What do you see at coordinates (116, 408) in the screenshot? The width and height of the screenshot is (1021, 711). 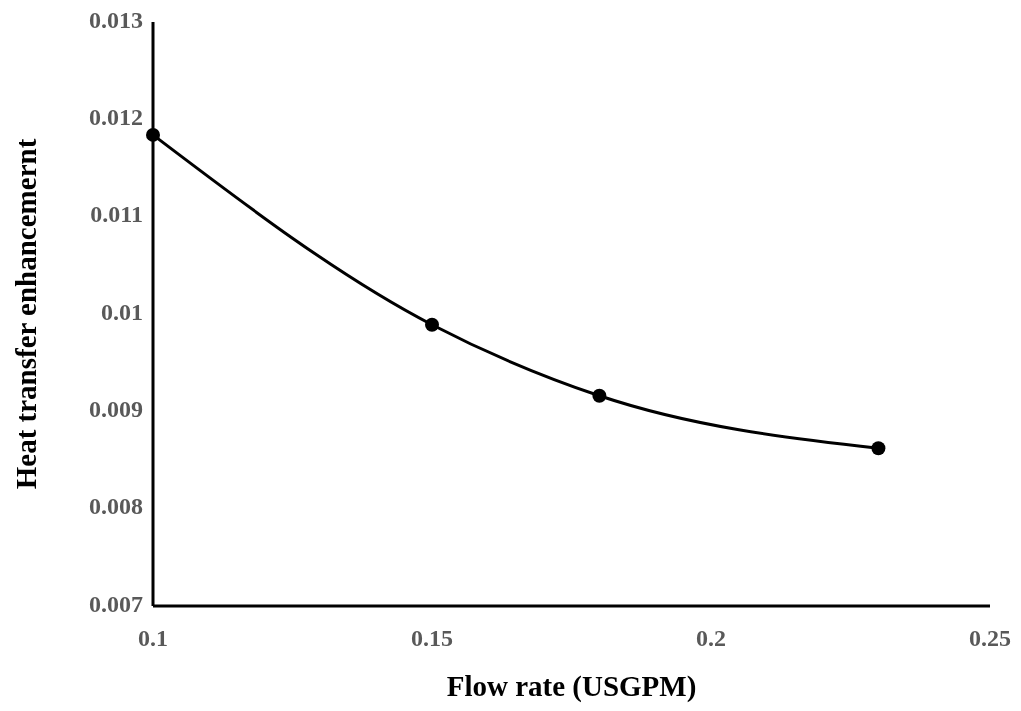 I see `y-tick-label: 0.009` at bounding box center [116, 408].